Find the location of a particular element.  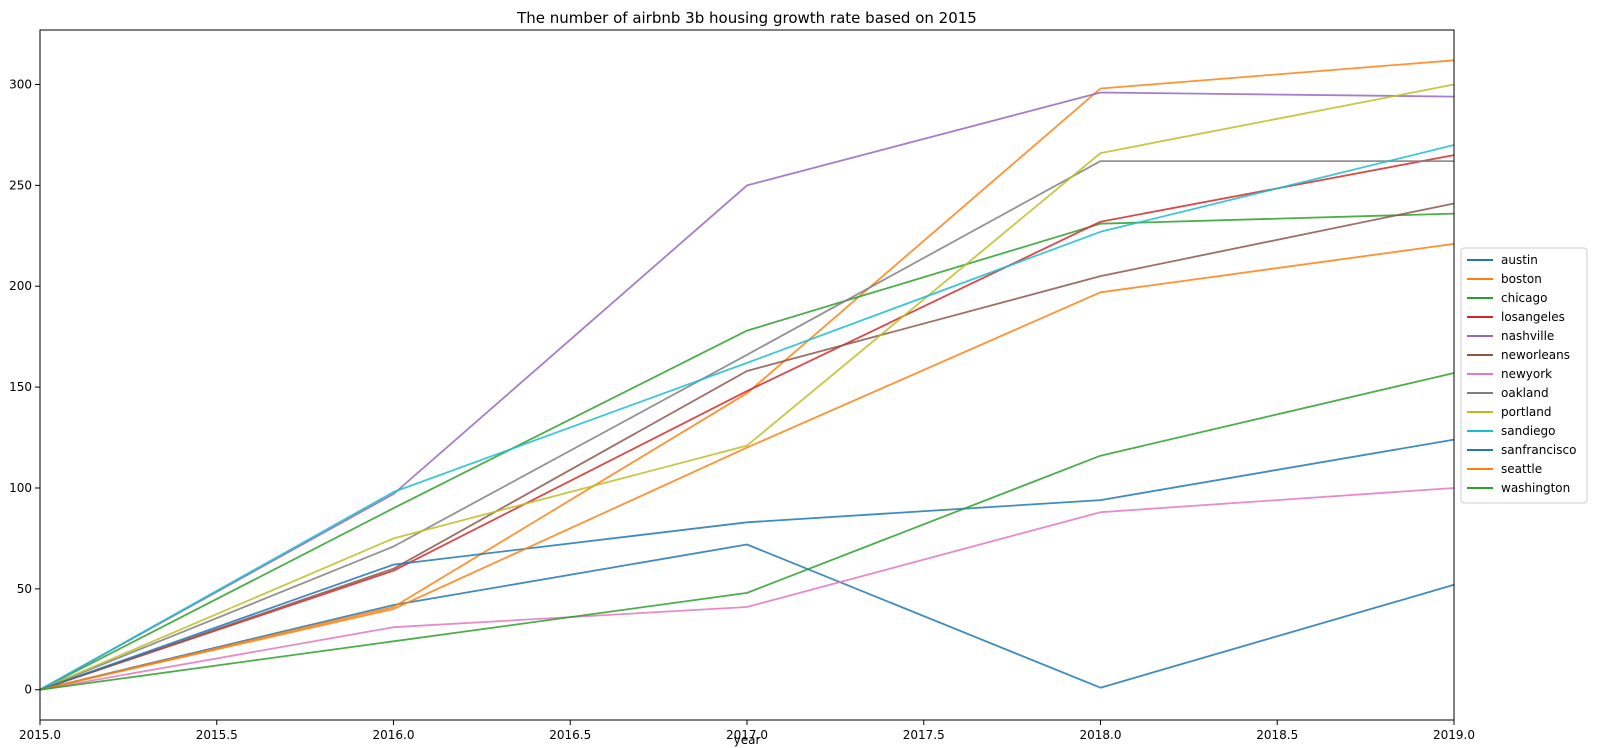

y-tick-label: 0 is located at coordinates (28, 690).